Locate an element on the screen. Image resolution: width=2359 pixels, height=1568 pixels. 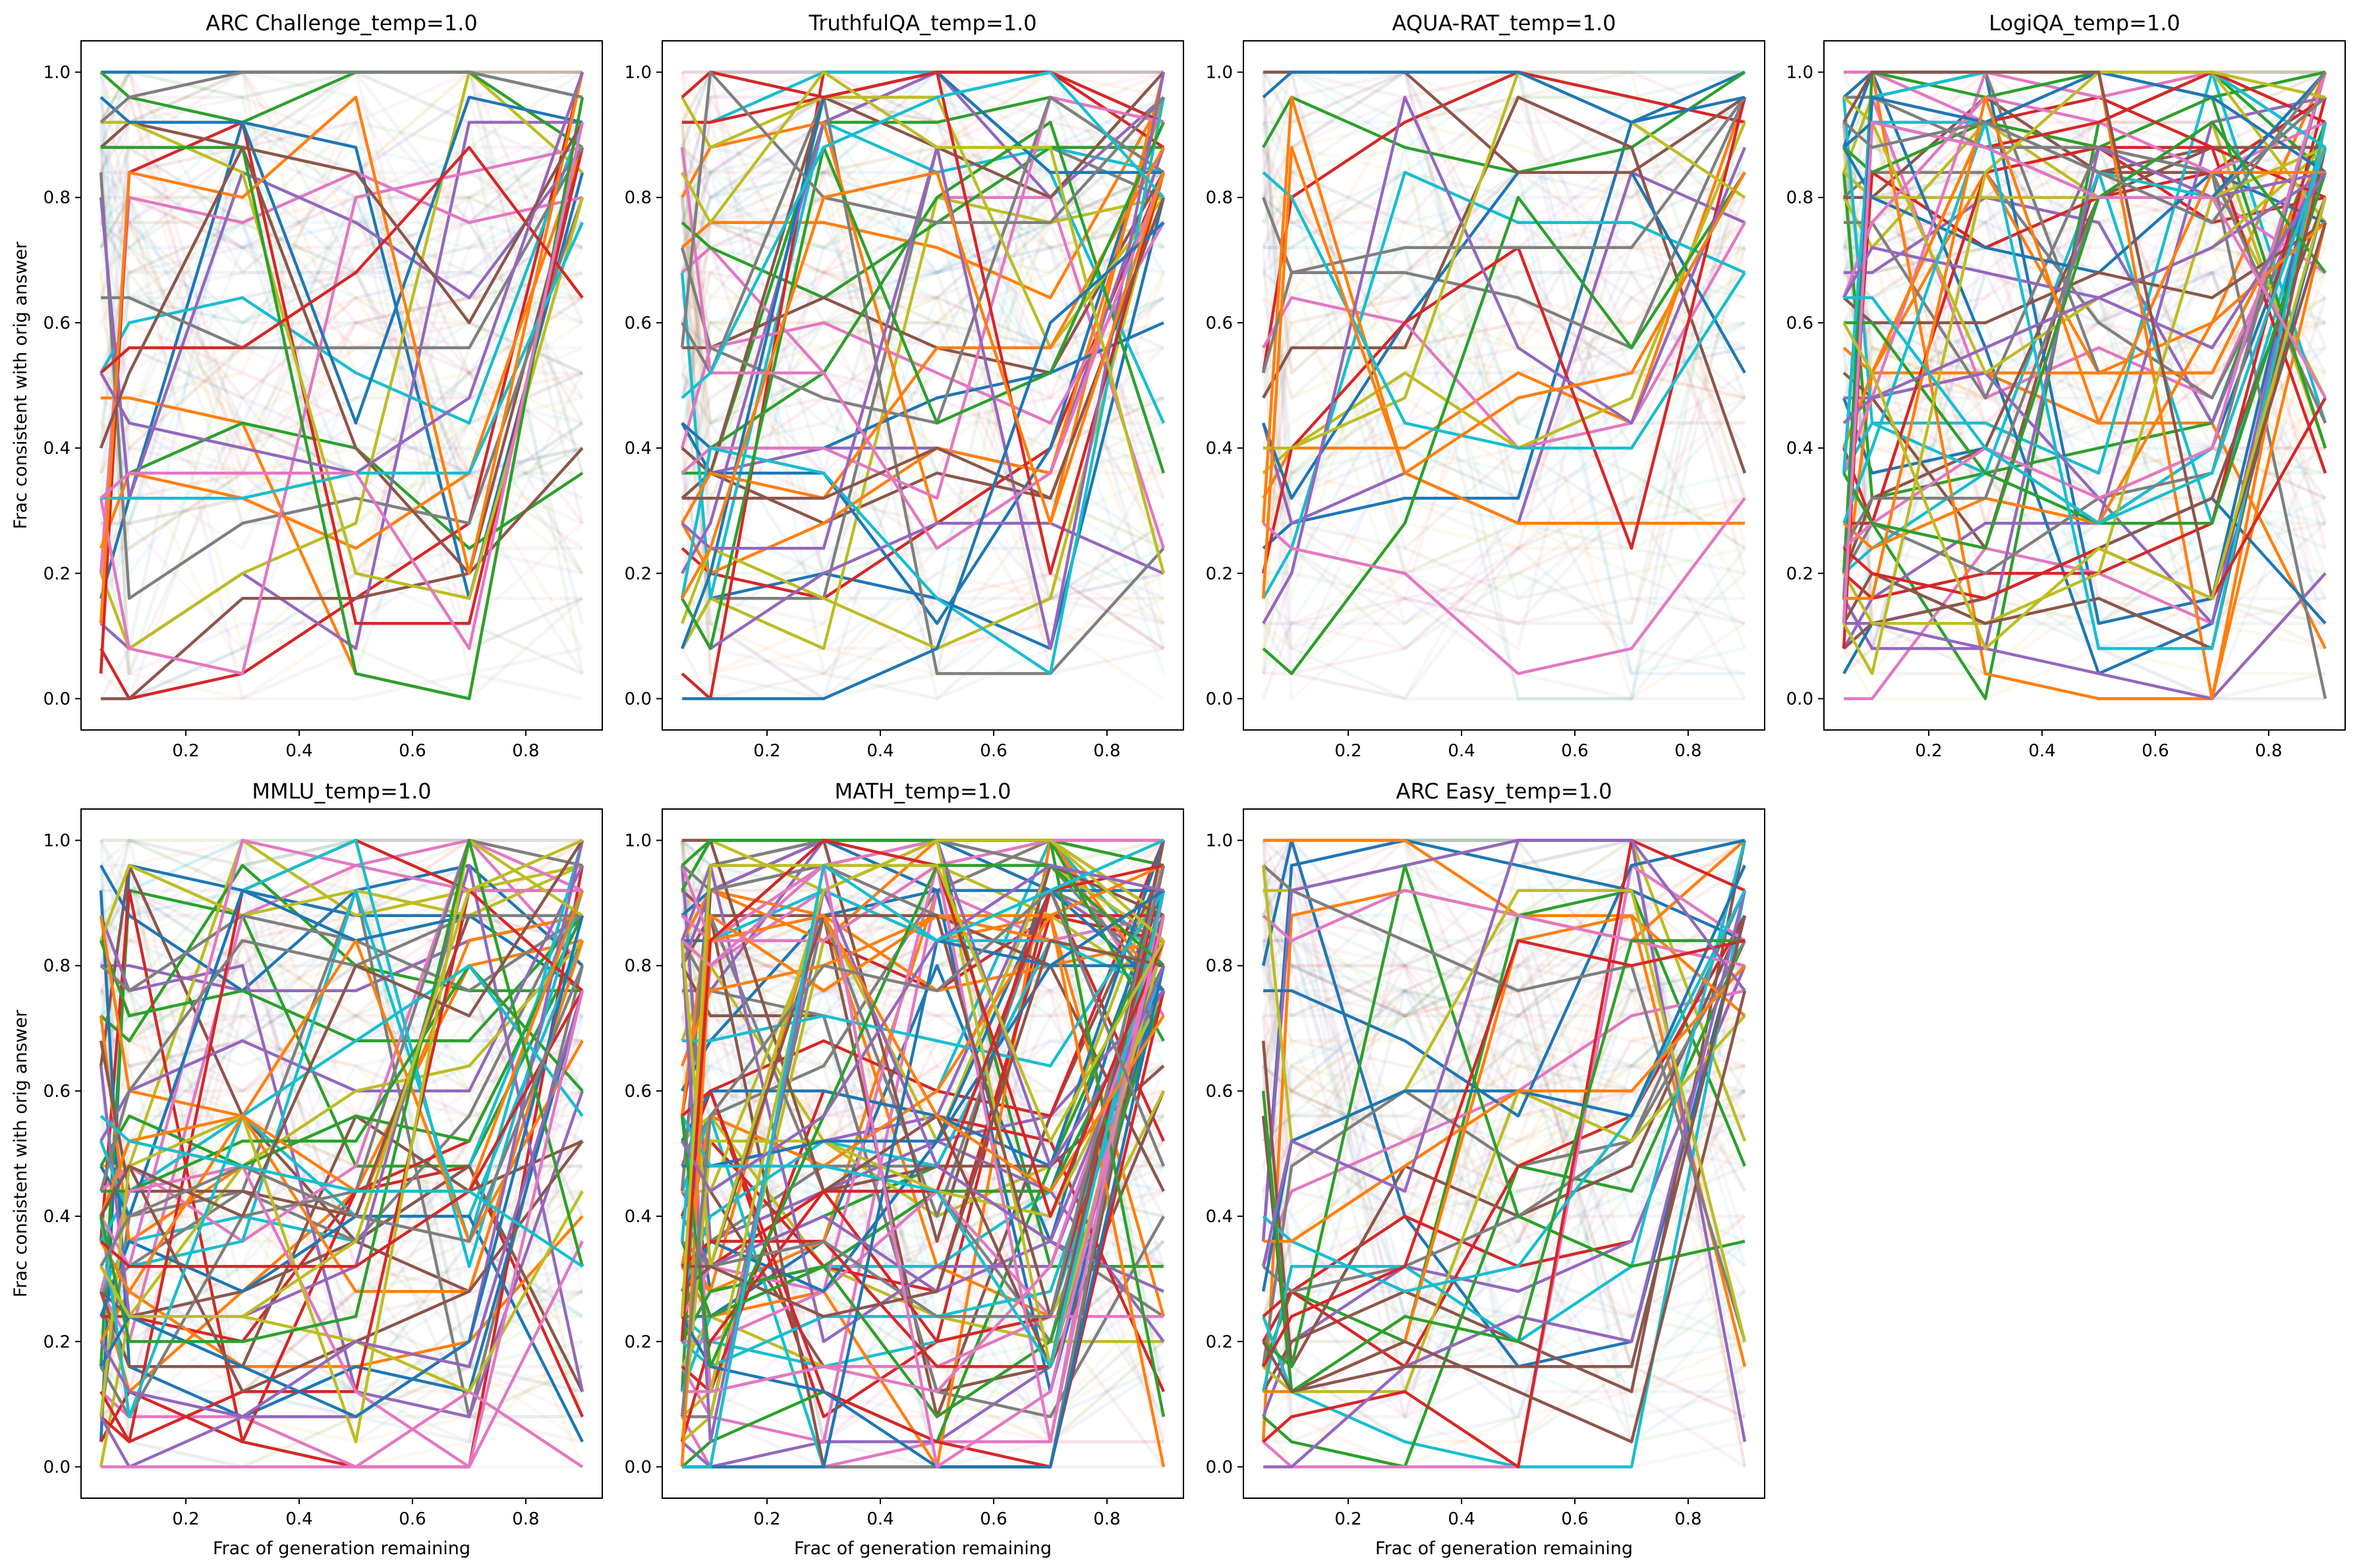
y-axis-label: Frac consistent with orig answer is located at coordinates (21, 385).